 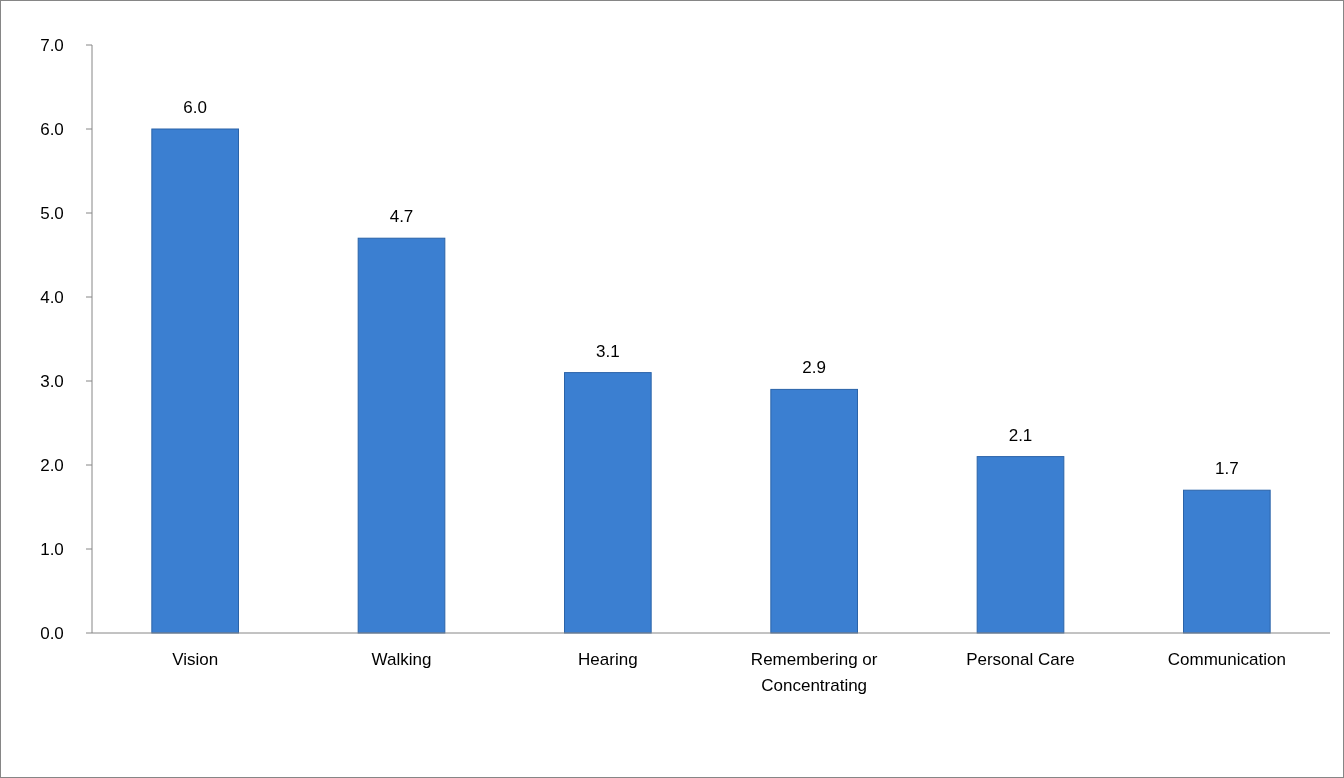 What do you see at coordinates (52, 45) in the screenshot?
I see `y-tick-label: 7.0` at bounding box center [52, 45].